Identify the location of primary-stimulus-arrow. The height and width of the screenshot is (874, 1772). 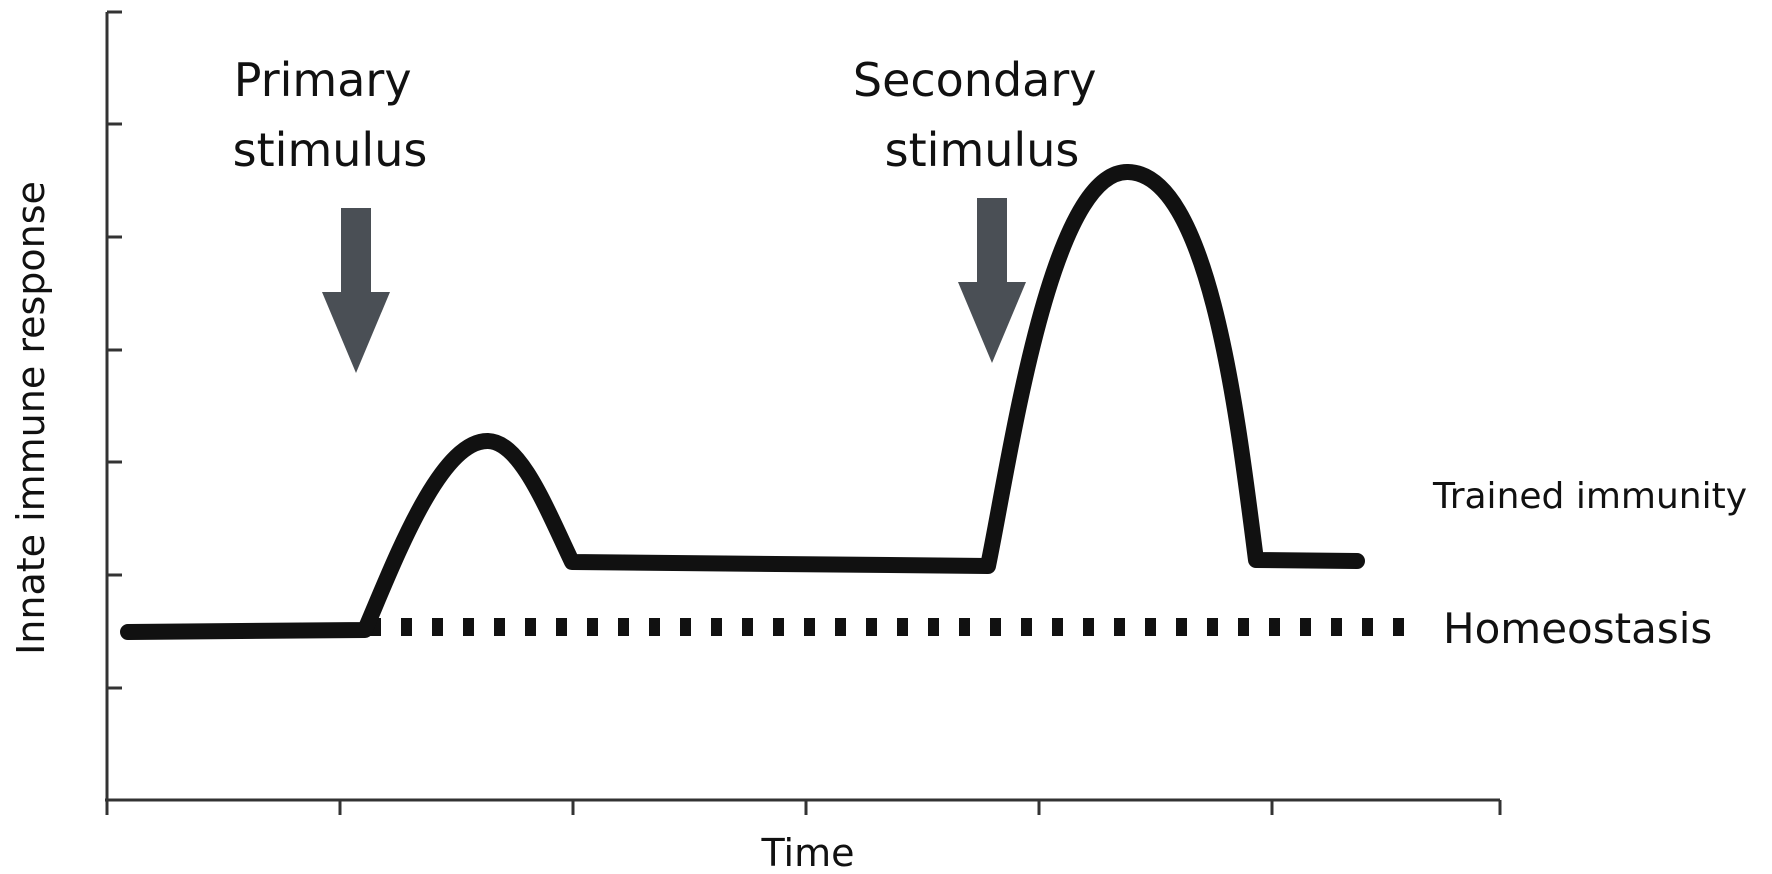
(356, 290).